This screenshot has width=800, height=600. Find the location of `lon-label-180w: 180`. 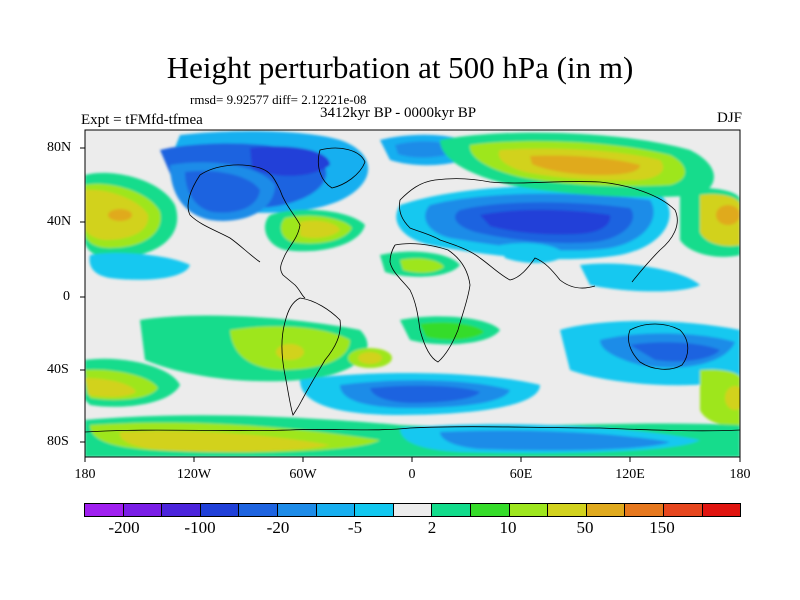

lon-label-180w: 180 is located at coordinates (85, 474).